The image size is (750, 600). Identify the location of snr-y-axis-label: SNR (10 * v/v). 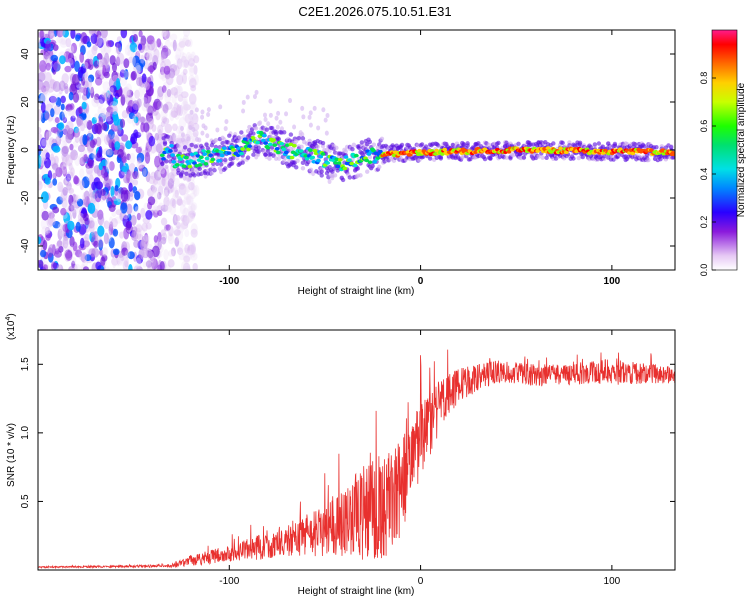
(11, 455).